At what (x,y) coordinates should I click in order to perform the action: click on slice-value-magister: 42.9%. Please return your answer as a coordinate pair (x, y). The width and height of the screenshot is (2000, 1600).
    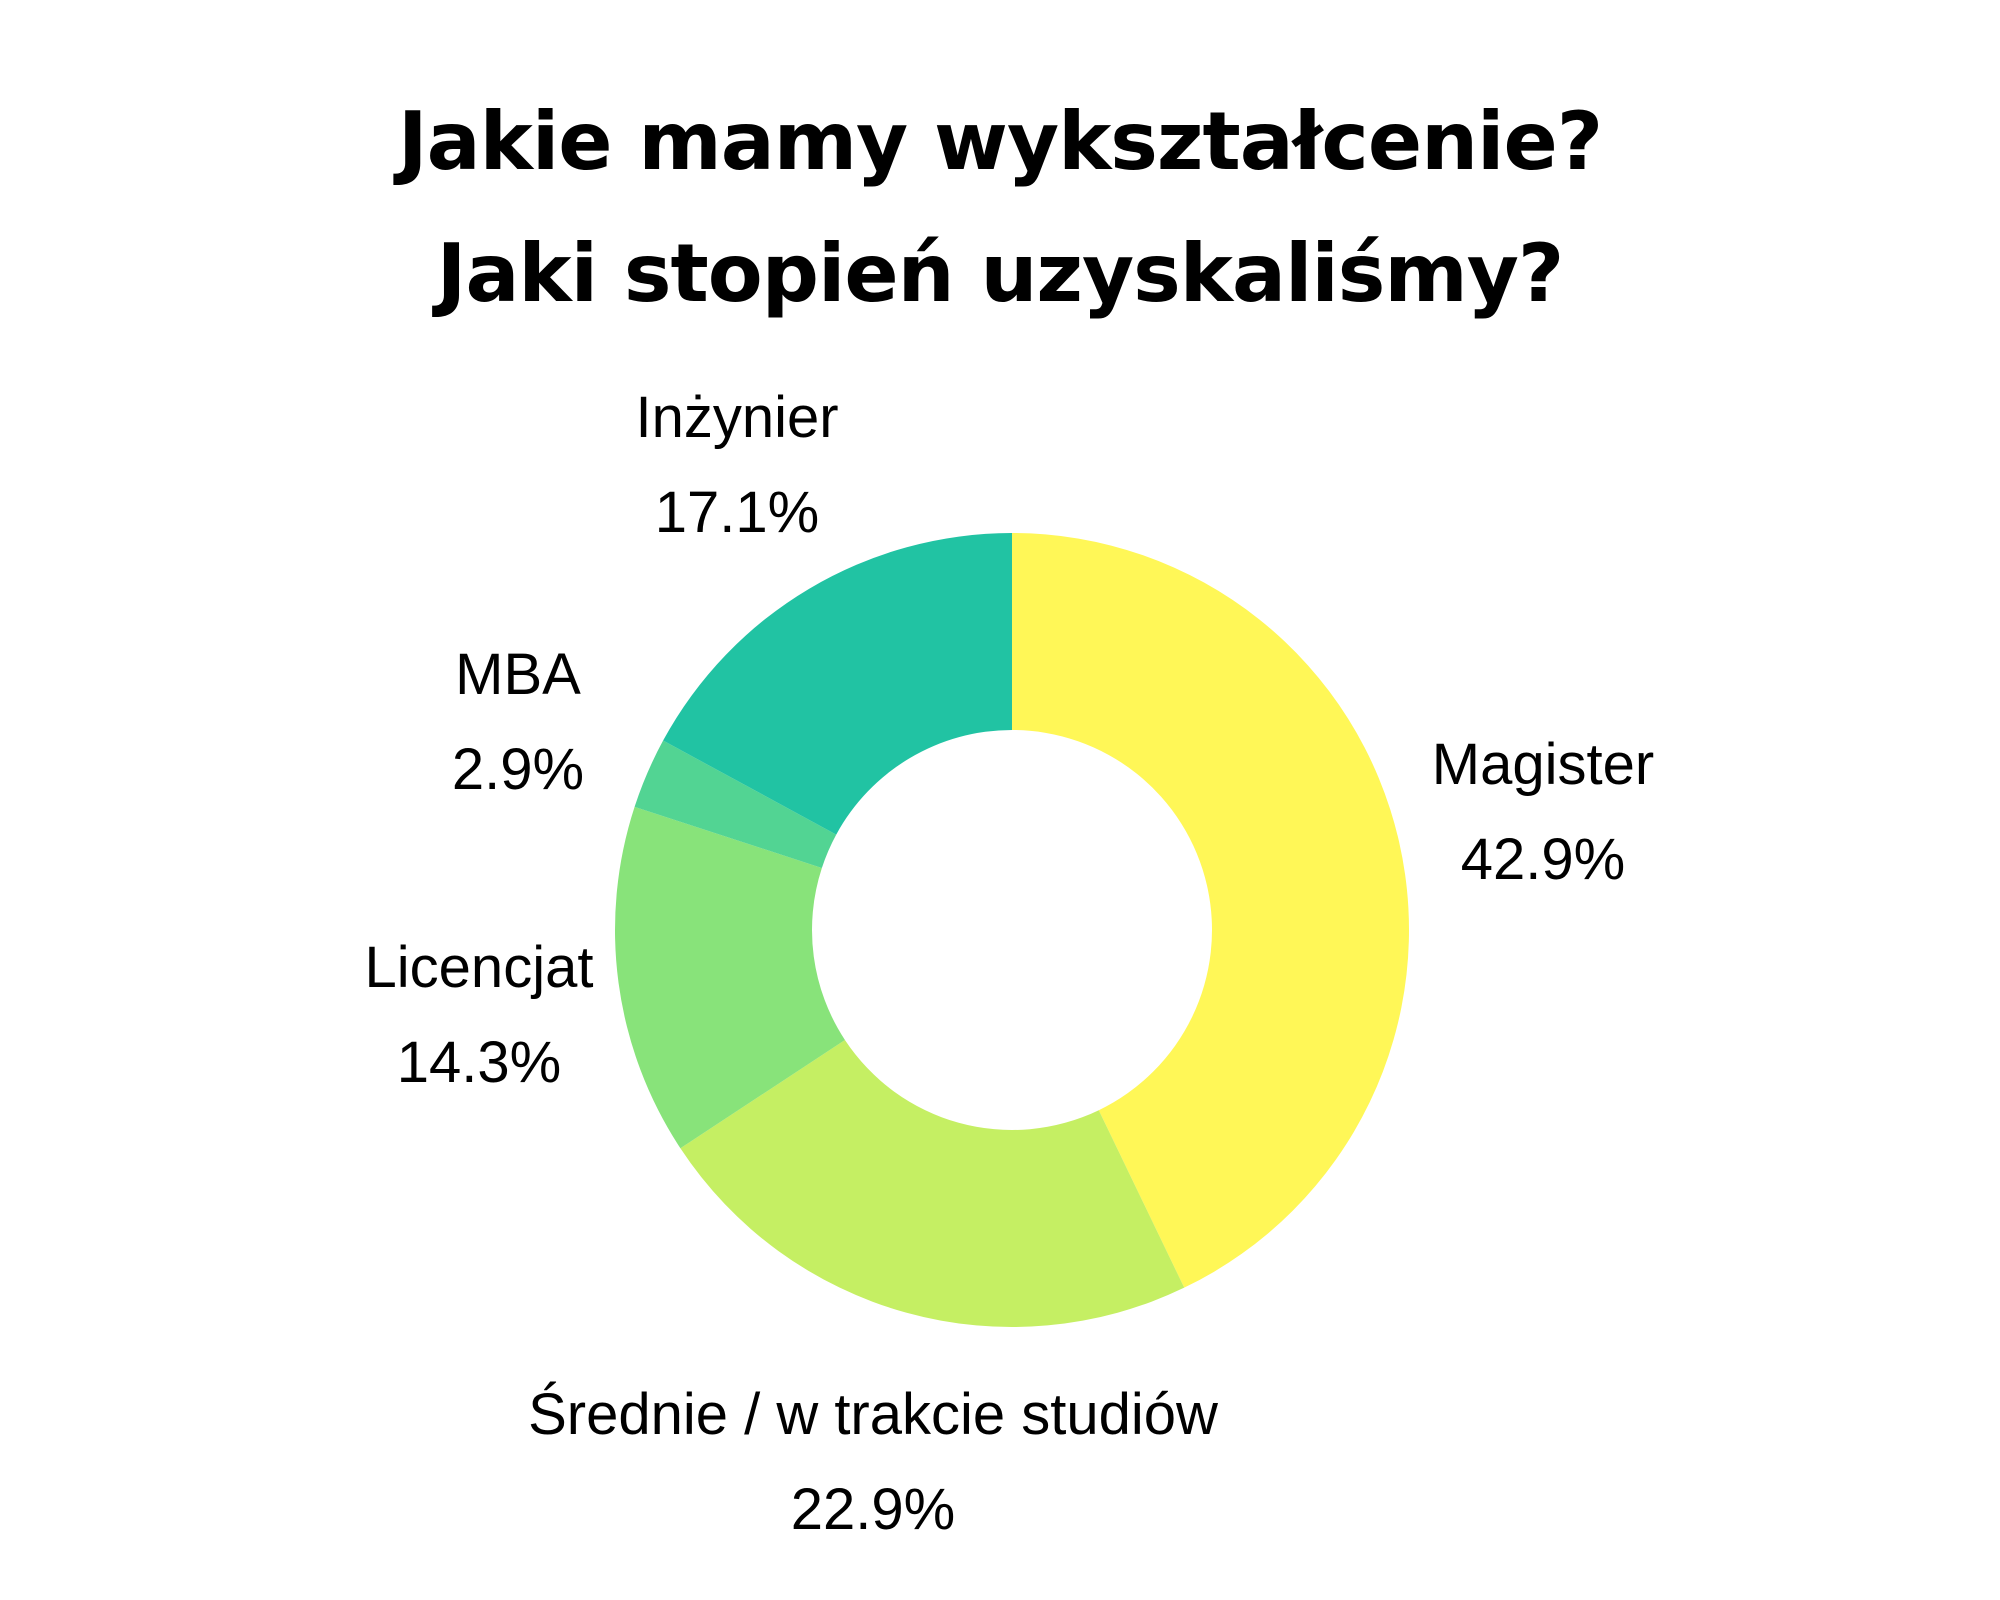
    Looking at the image, I should click on (1543, 859).